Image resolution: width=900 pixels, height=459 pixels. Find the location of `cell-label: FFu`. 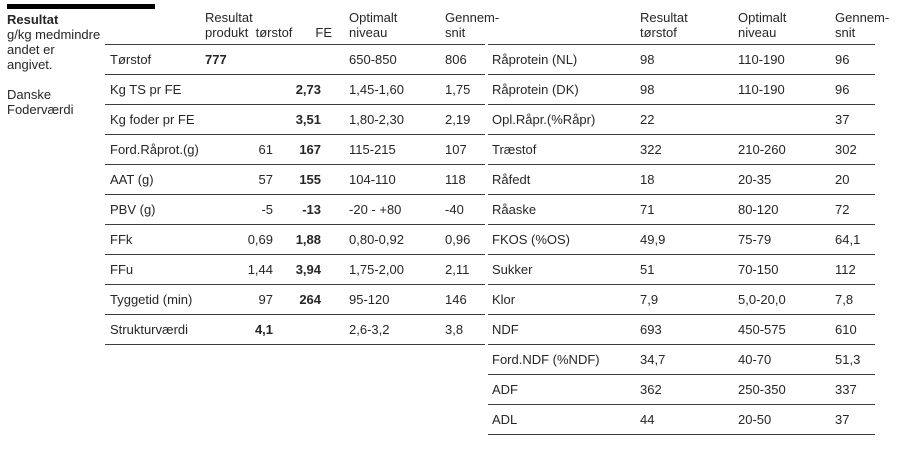

cell-label: FFu is located at coordinates (152, 269).